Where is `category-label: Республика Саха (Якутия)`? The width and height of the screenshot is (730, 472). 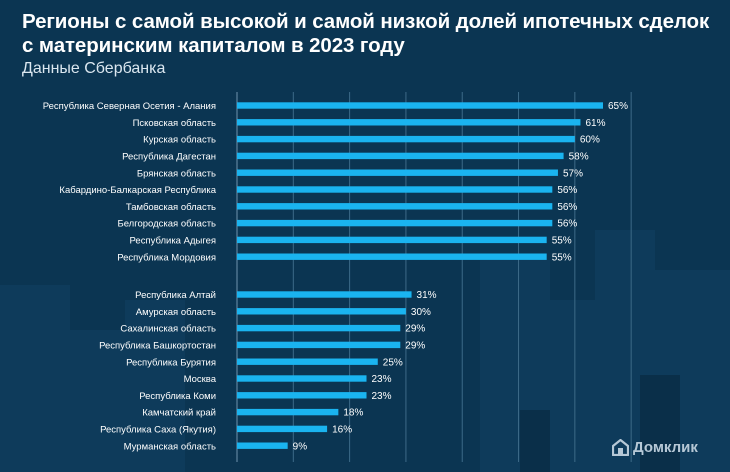
category-label: Республика Саха (Якутия) is located at coordinates (158, 430).